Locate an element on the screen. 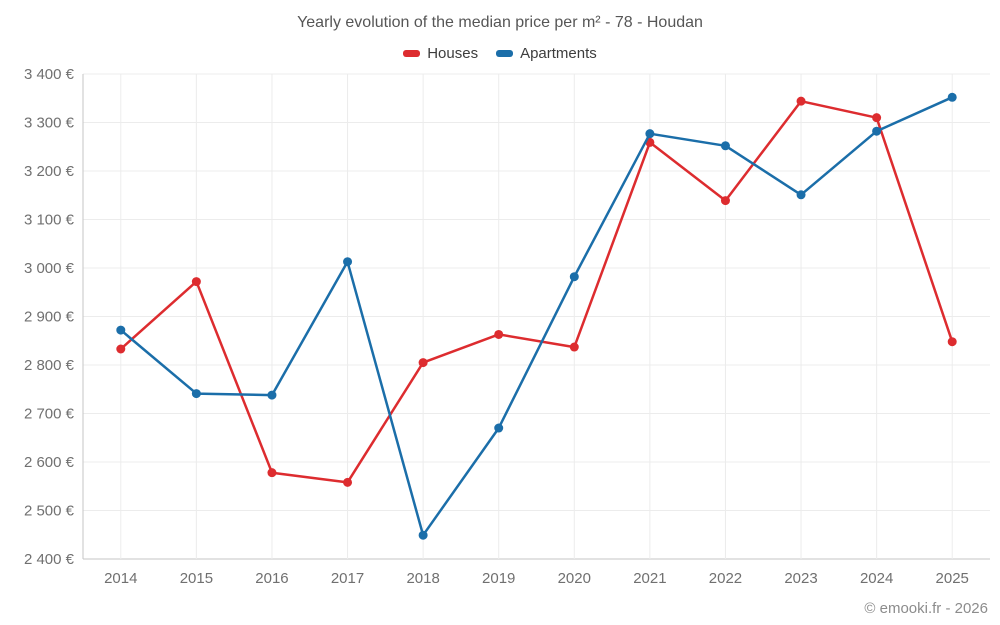 The width and height of the screenshot is (1000, 625). data-point-apartments-2019 is located at coordinates (499, 428).